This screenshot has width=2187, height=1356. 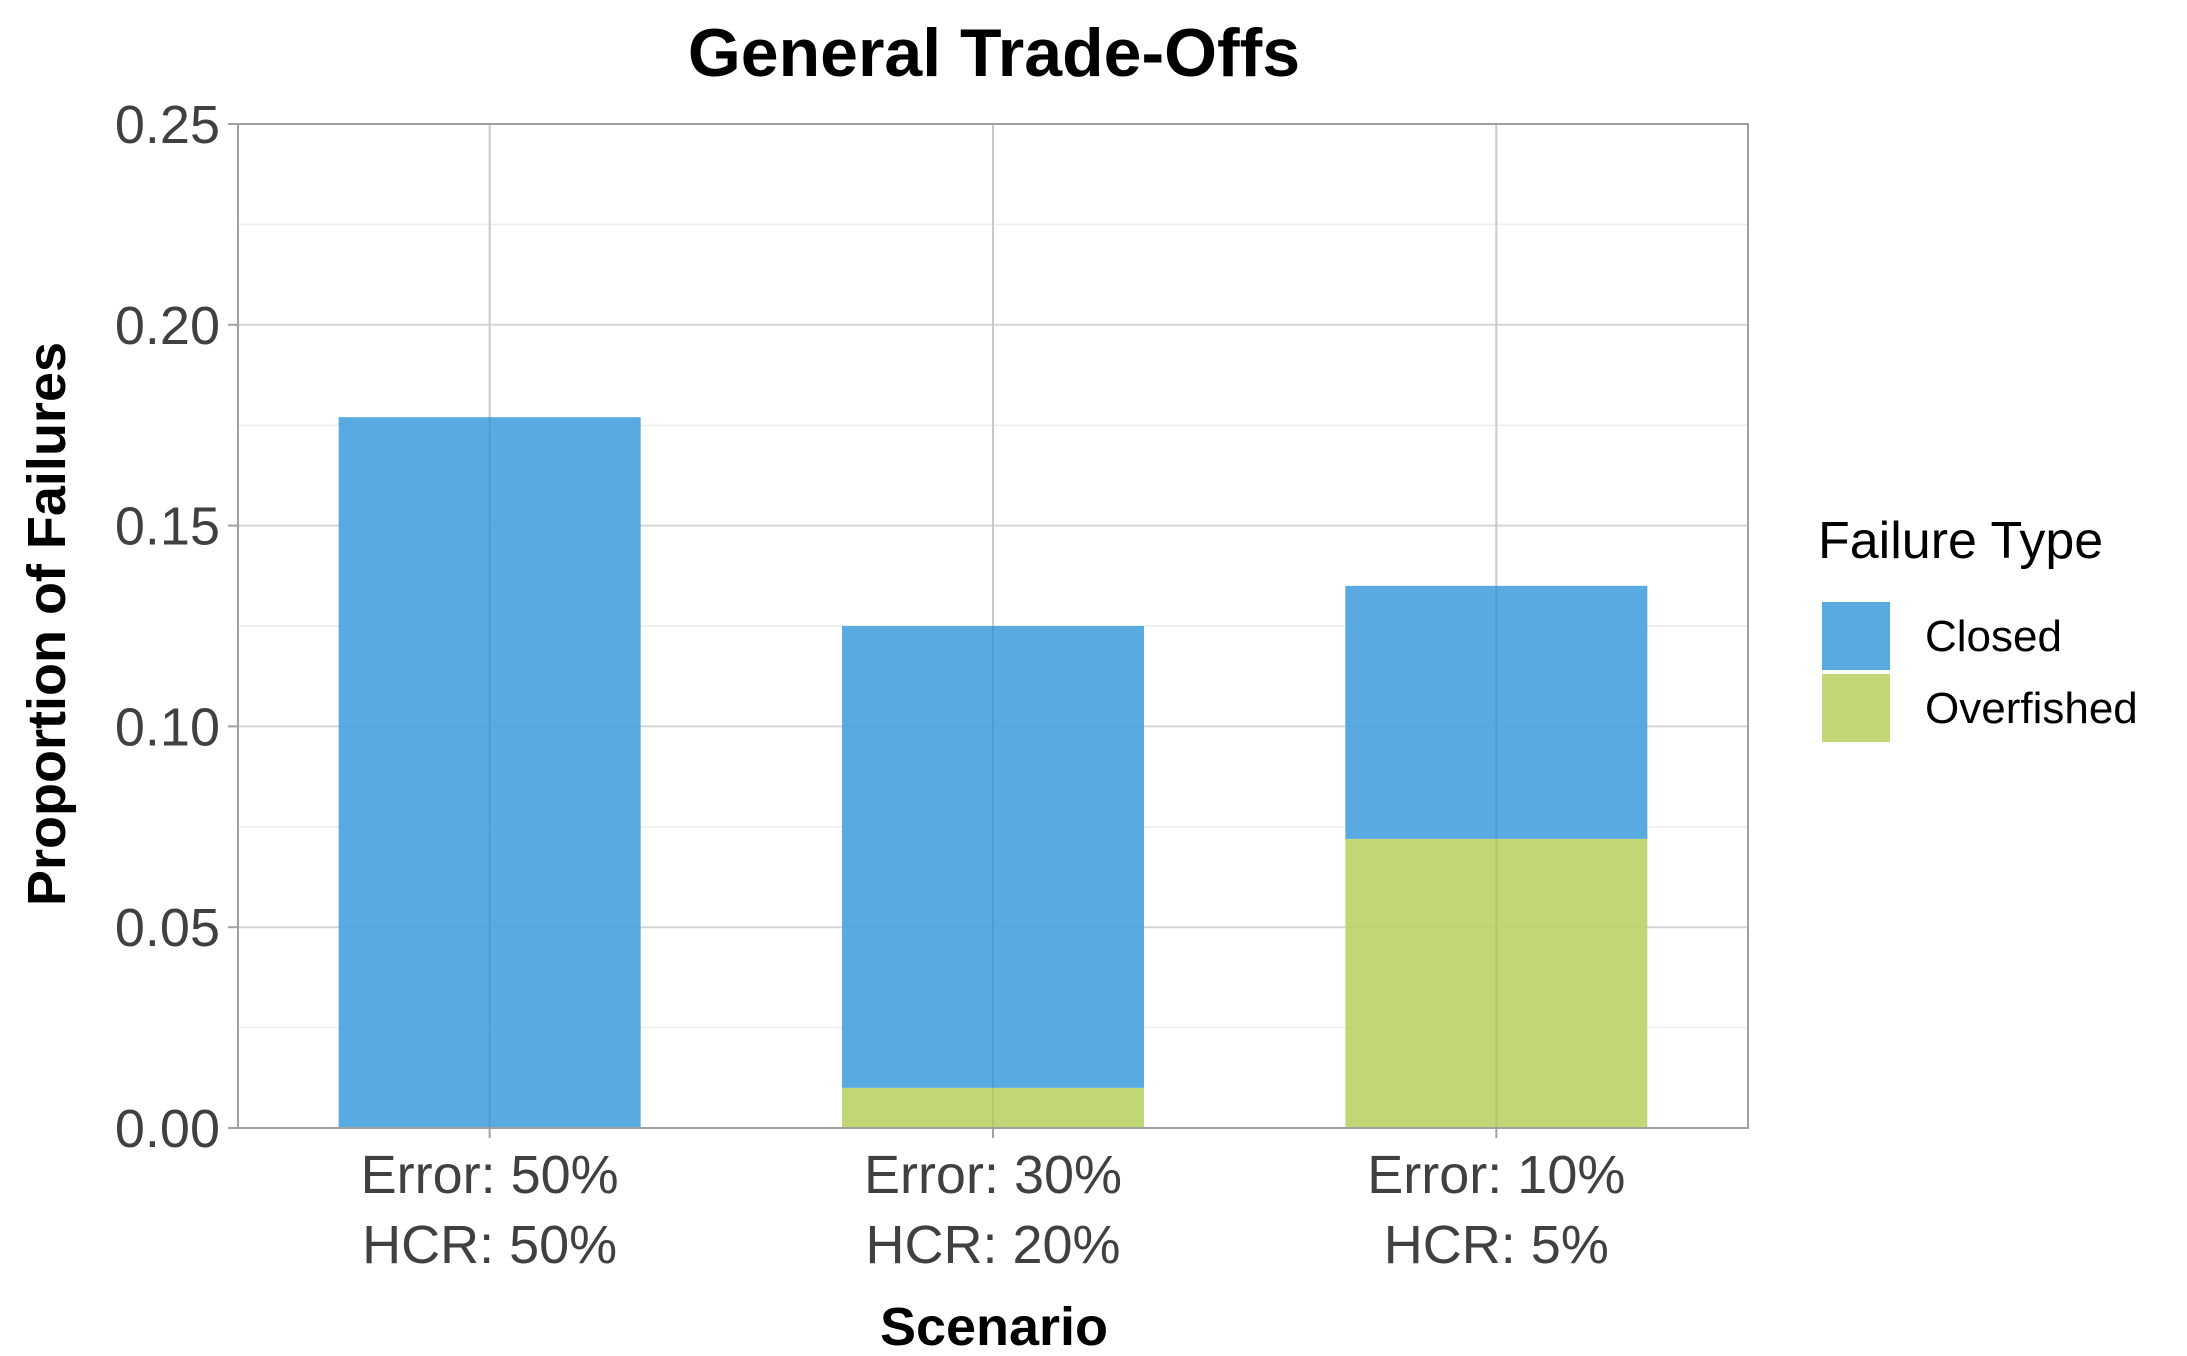 What do you see at coordinates (1993, 636) in the screenshot?
I see `legend-label-closed: Closed` at bounding box center [1993, 636].